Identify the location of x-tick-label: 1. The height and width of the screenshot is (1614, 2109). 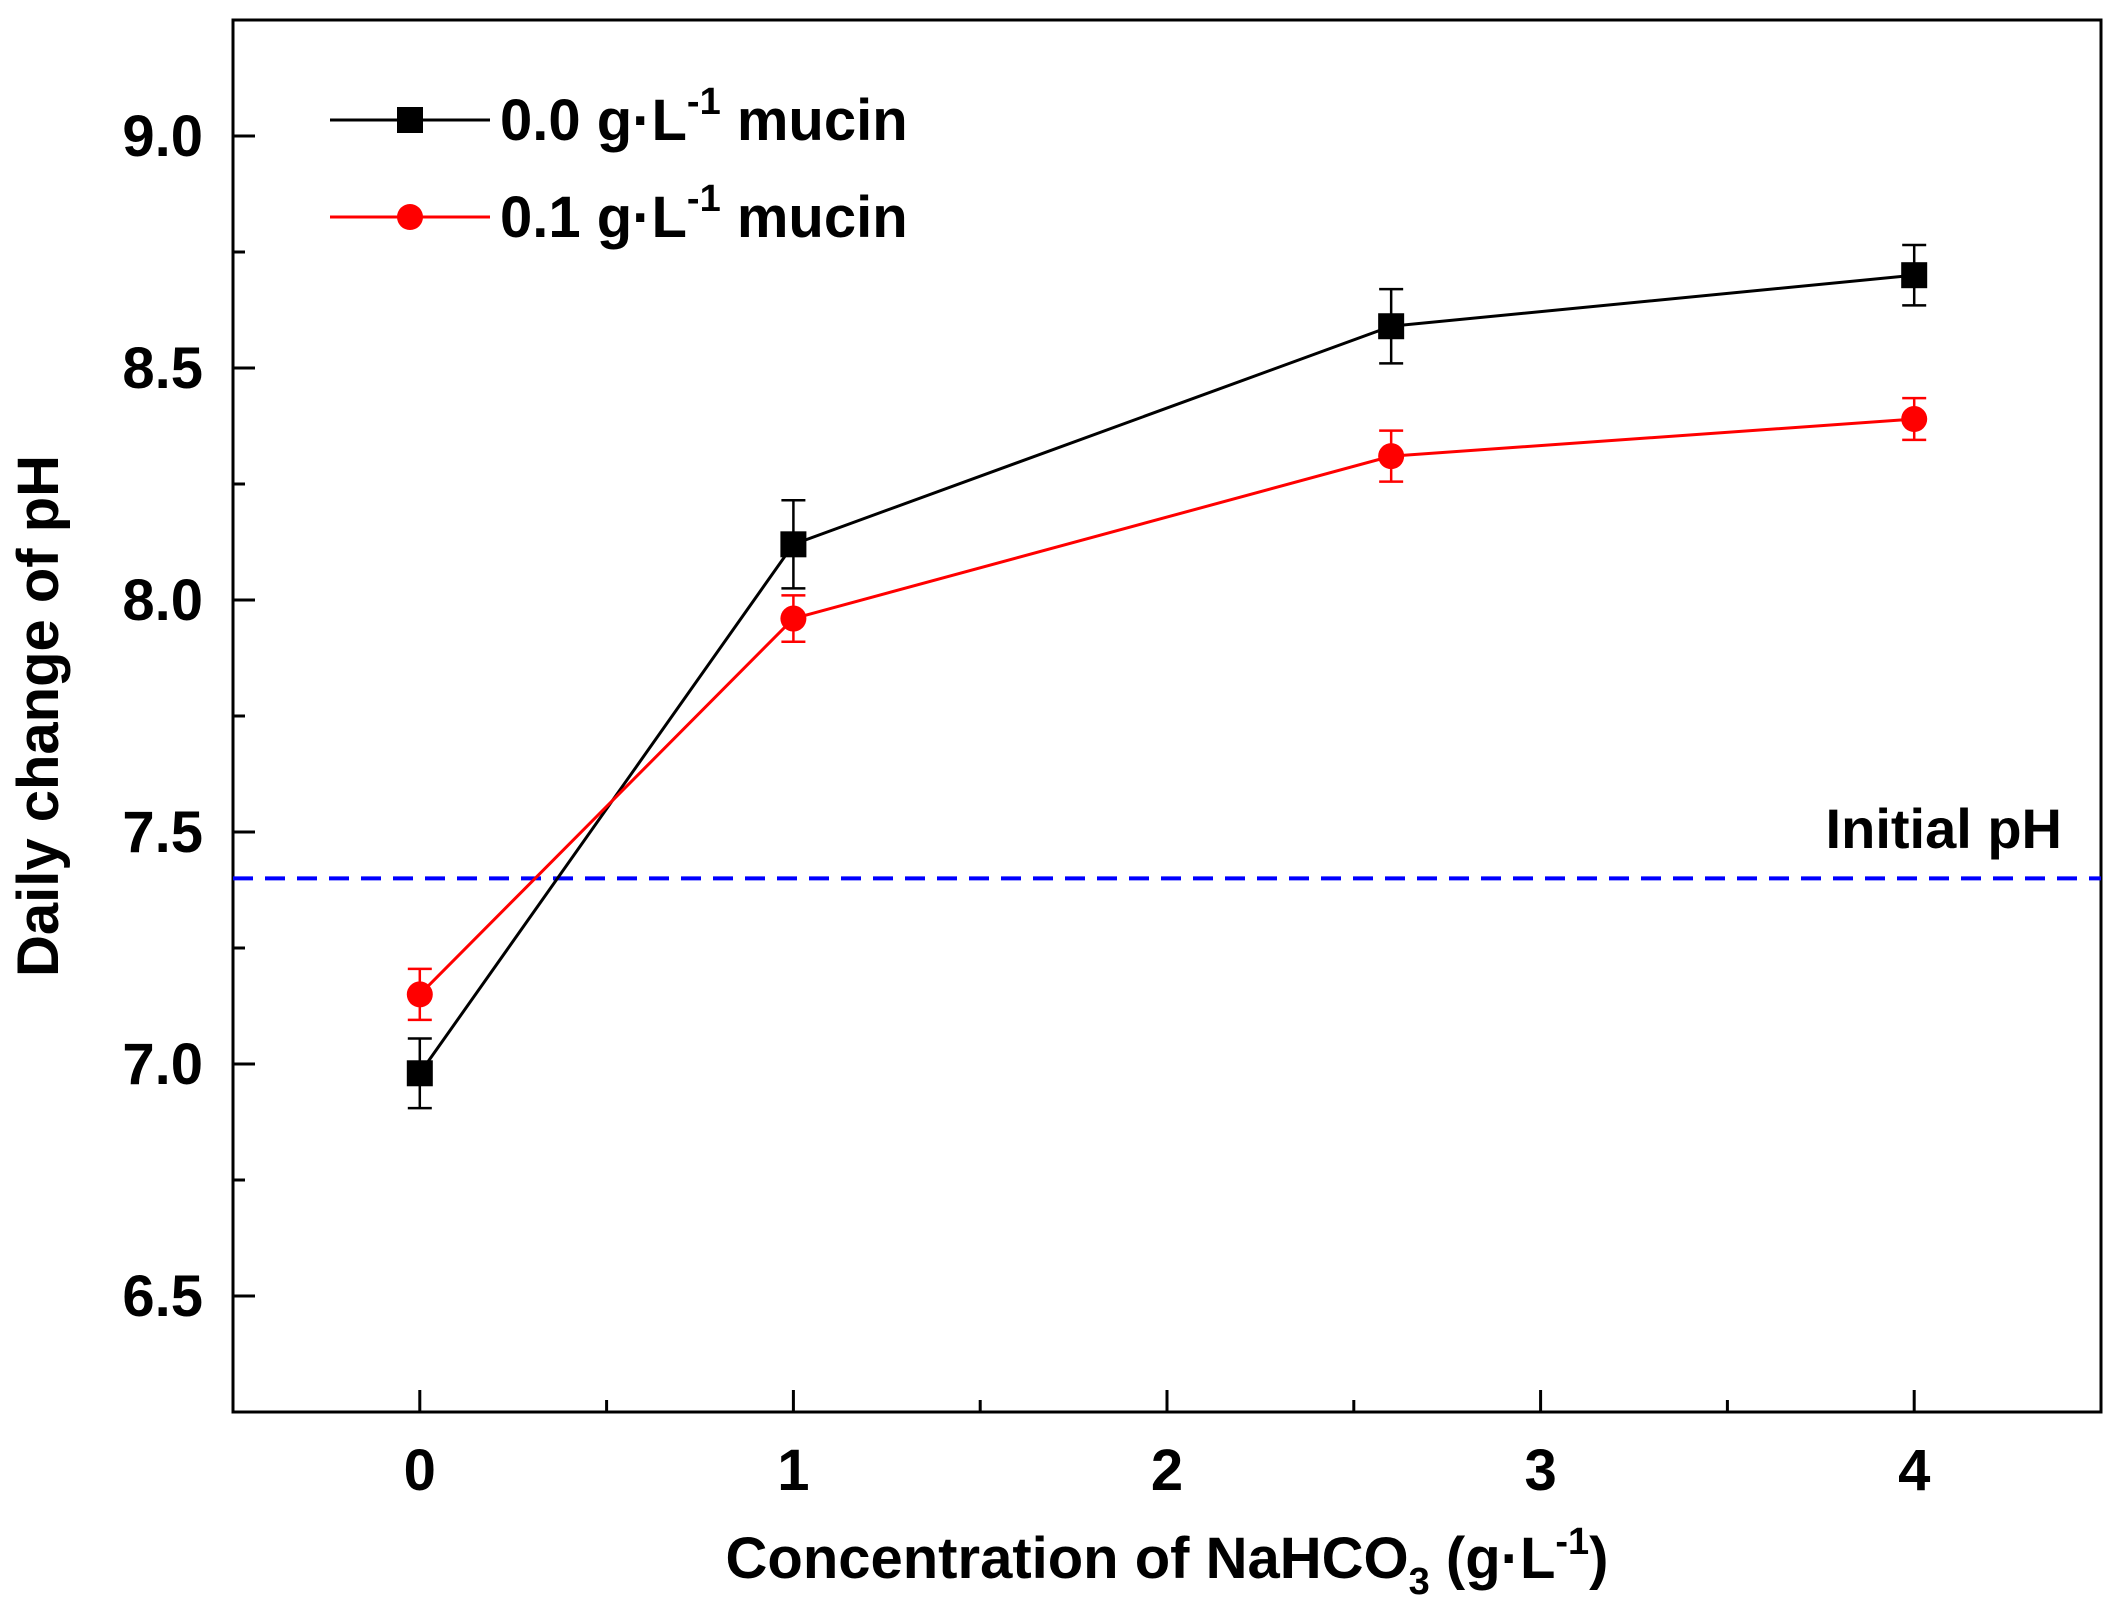
(793, 1470).